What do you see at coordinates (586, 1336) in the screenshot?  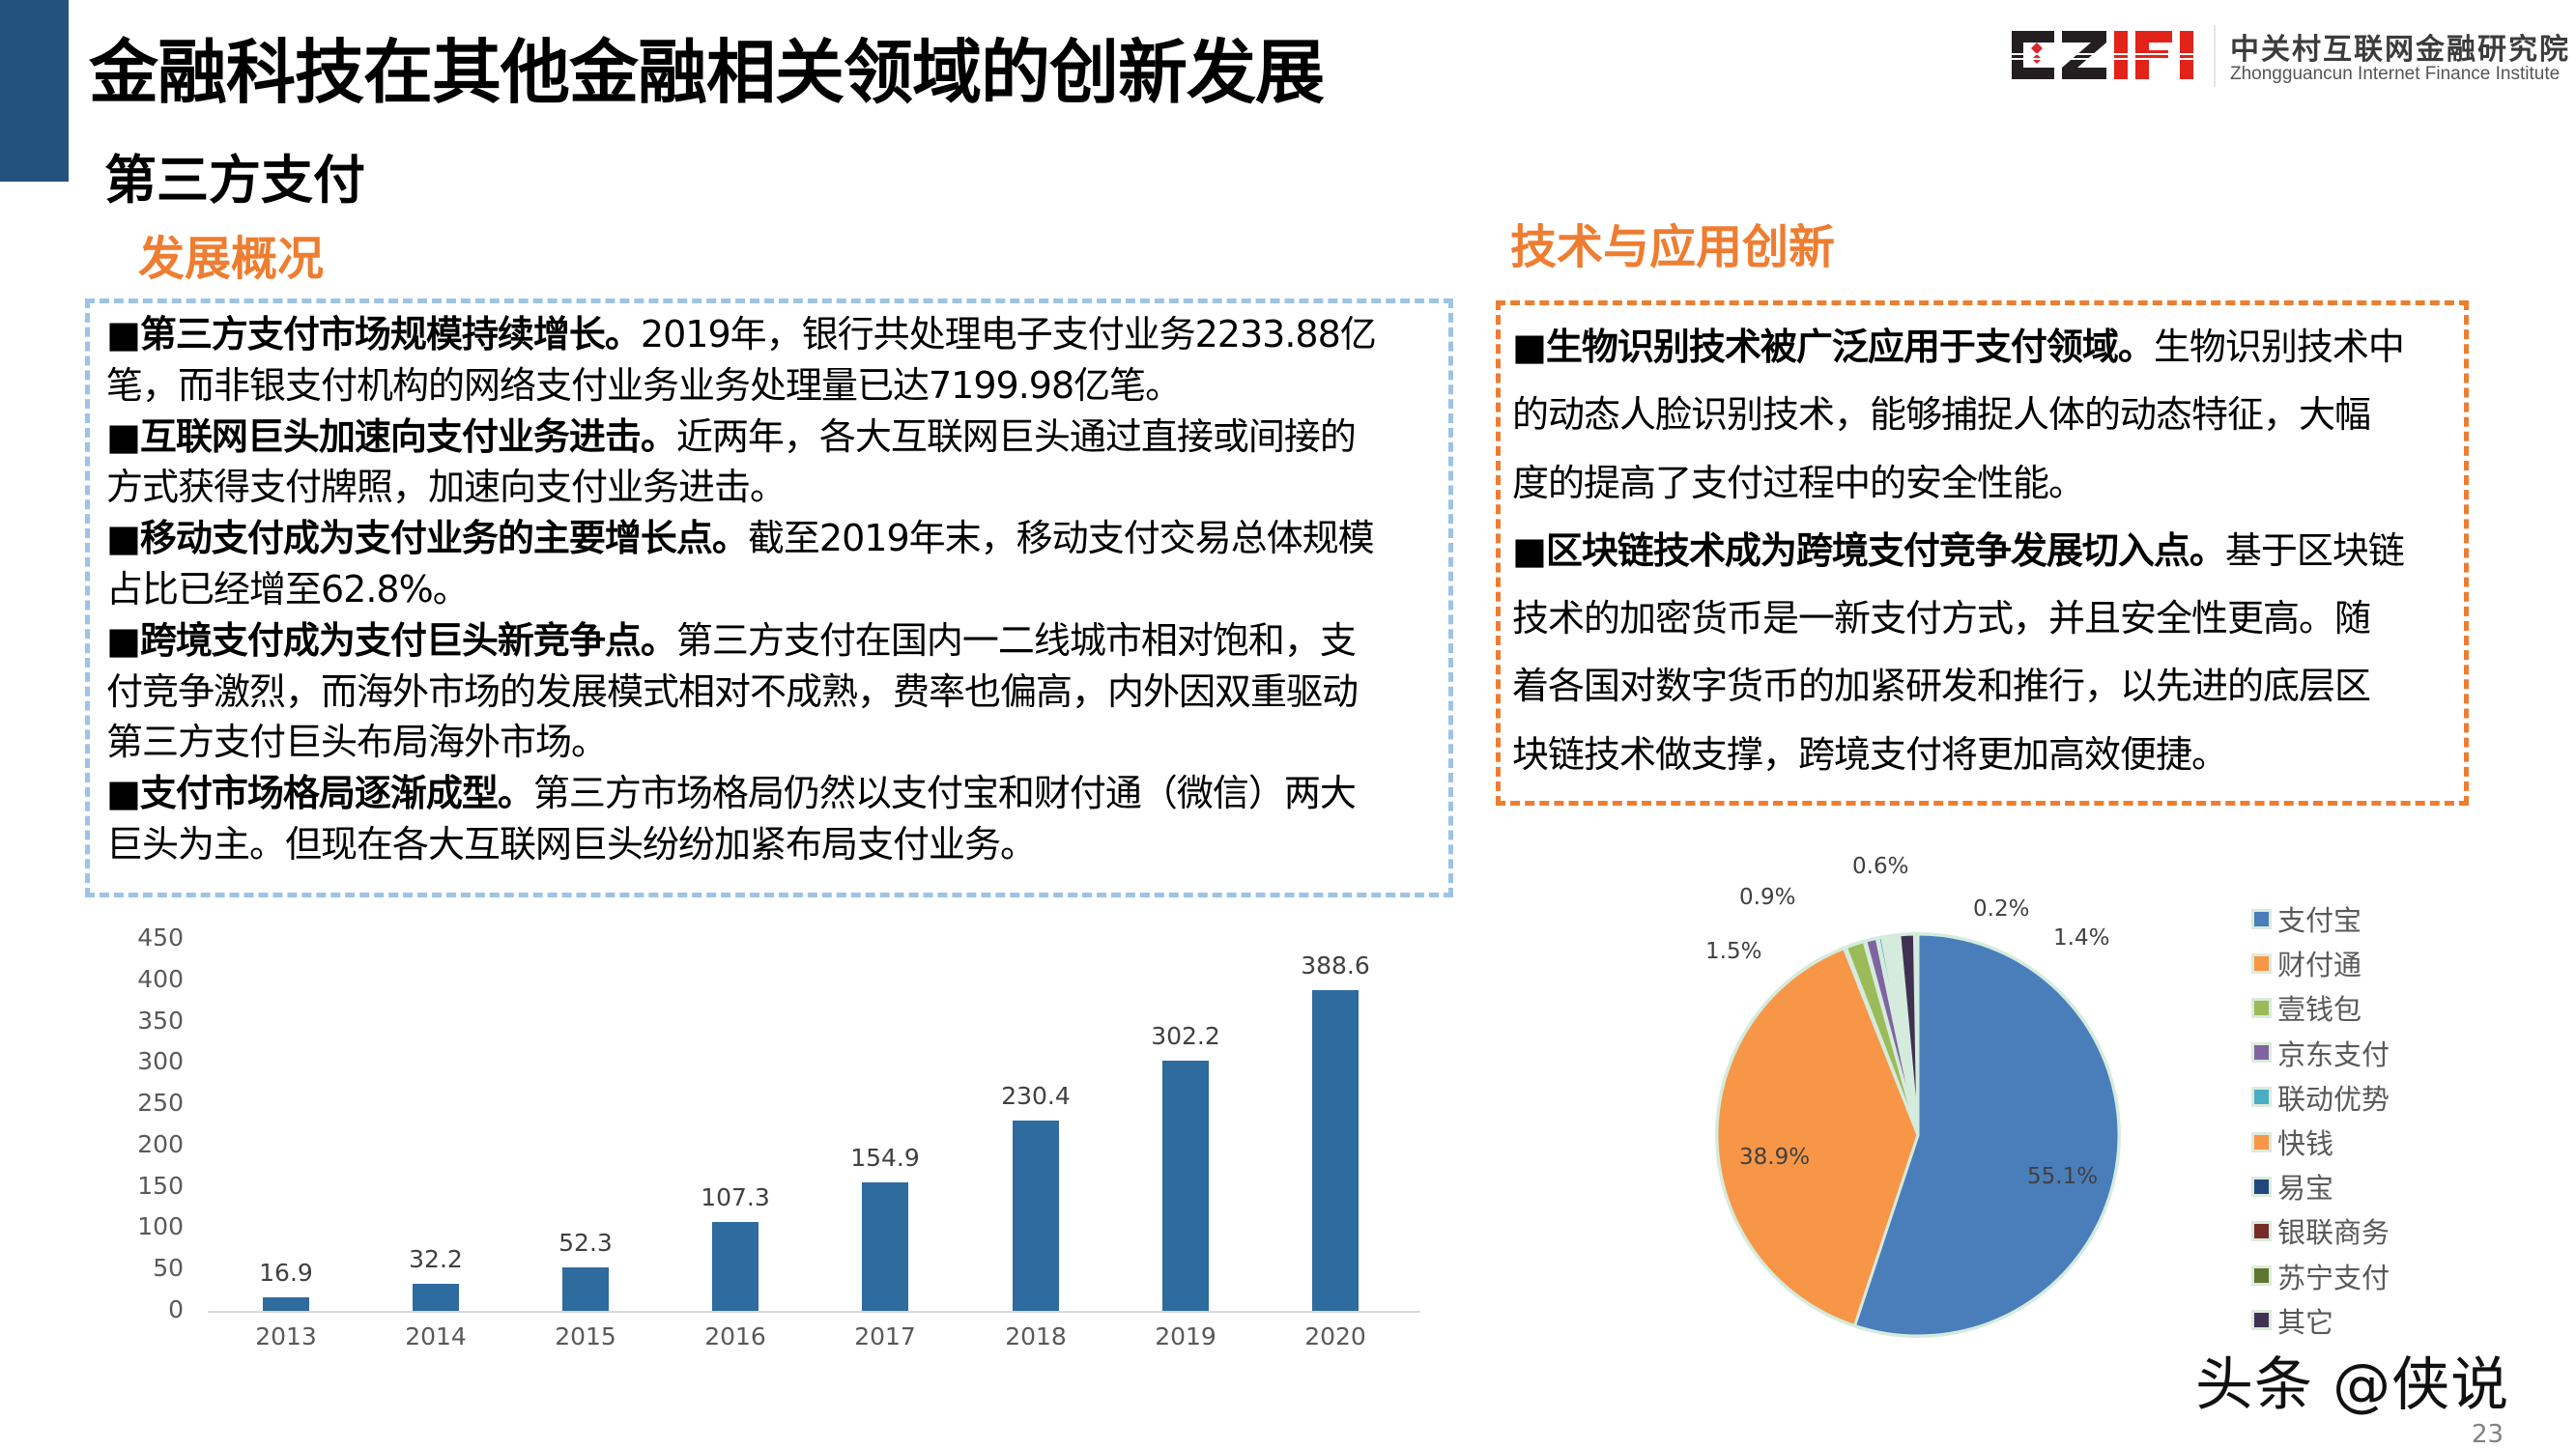 I see `x-tick-label: 2015` at bounding box center [586, 1336].